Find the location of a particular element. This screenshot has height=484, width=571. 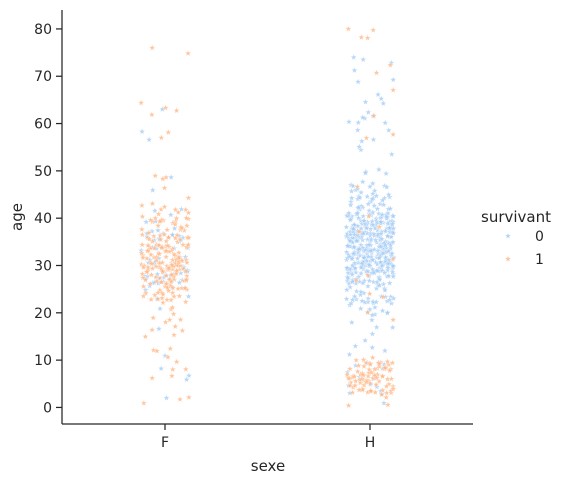

legend-entries: 01 is located at coordinates (524, 248).